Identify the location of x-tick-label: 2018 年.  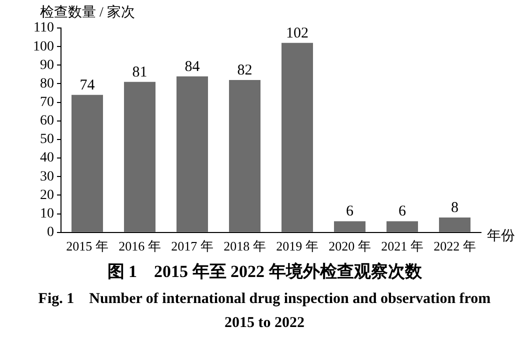
(245, 246).